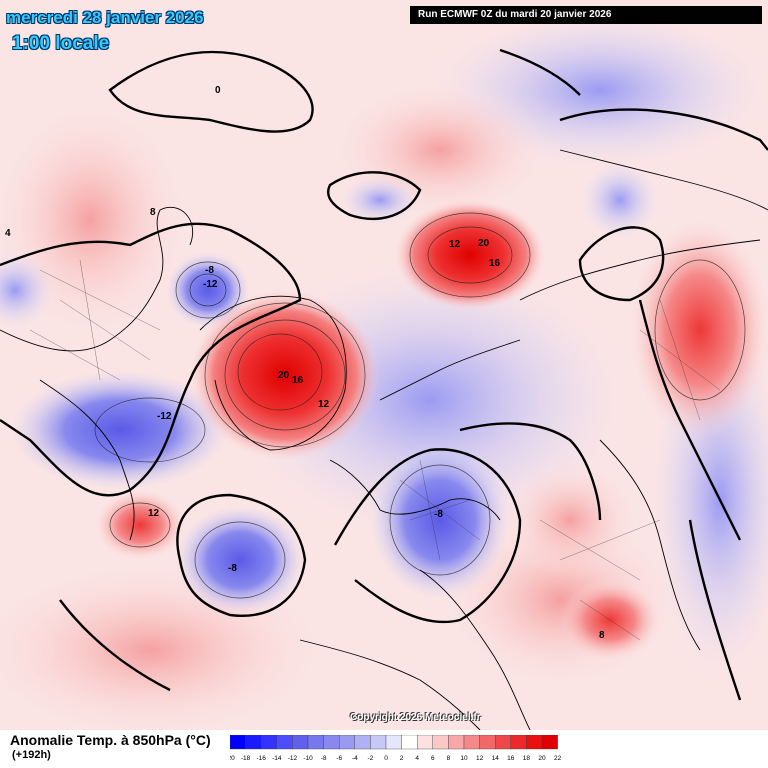 This screenshot has height=768, width=768. What do you see at coordinates (261, 758) in the screenshot?
I see `scale-tick-label: -16` at bounding box center [261, 758].